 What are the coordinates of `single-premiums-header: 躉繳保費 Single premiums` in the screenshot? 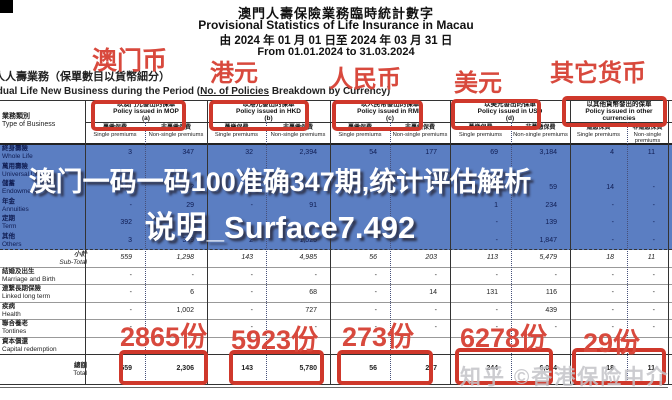 It's located at (598, 131).